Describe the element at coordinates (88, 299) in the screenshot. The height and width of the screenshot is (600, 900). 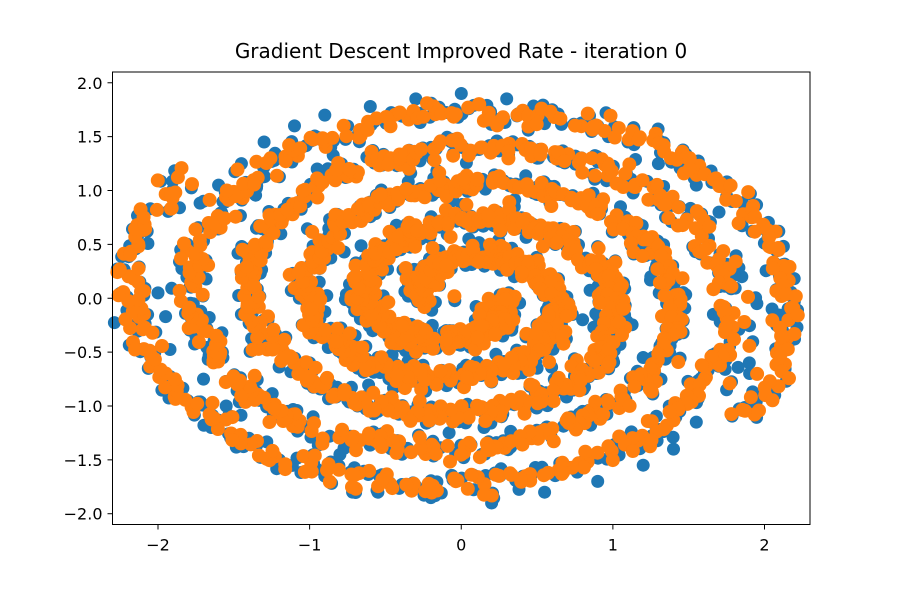
I see `y-axis: −2.0 −1.5 −1.0 −0.5 0.0 0.5 1.0 1.5 2.0` at that location.